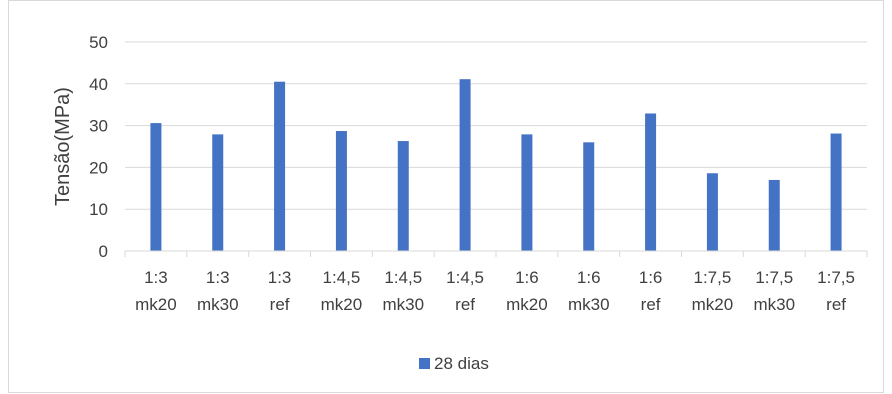 Image resolution: width=892 pixels, height=394 pixels. I want to click on y-tick-label: 50, so click(98, 42).